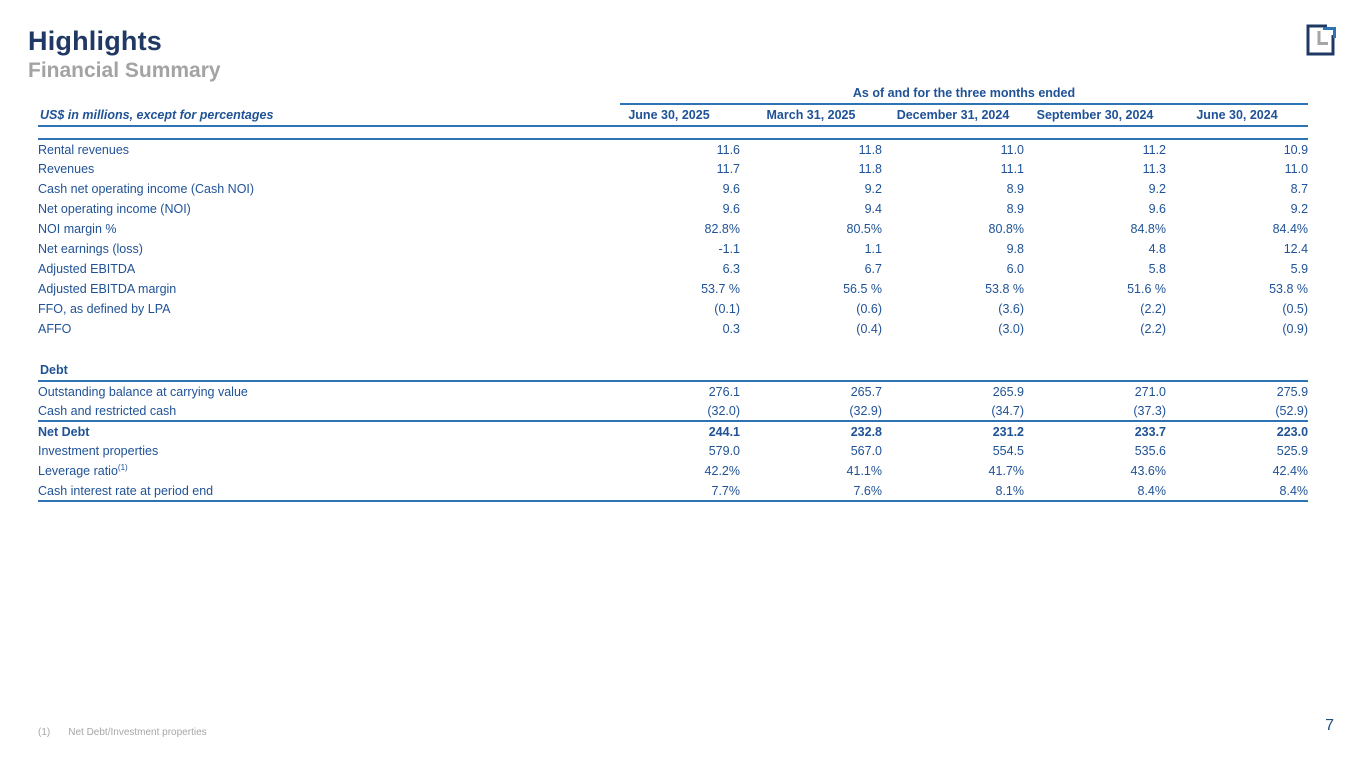 This screenshot has width=1365, height=768. Describe the element at coordinates (1296, 249) in the screenshot. I see `table-cell: 12.4` at that location.